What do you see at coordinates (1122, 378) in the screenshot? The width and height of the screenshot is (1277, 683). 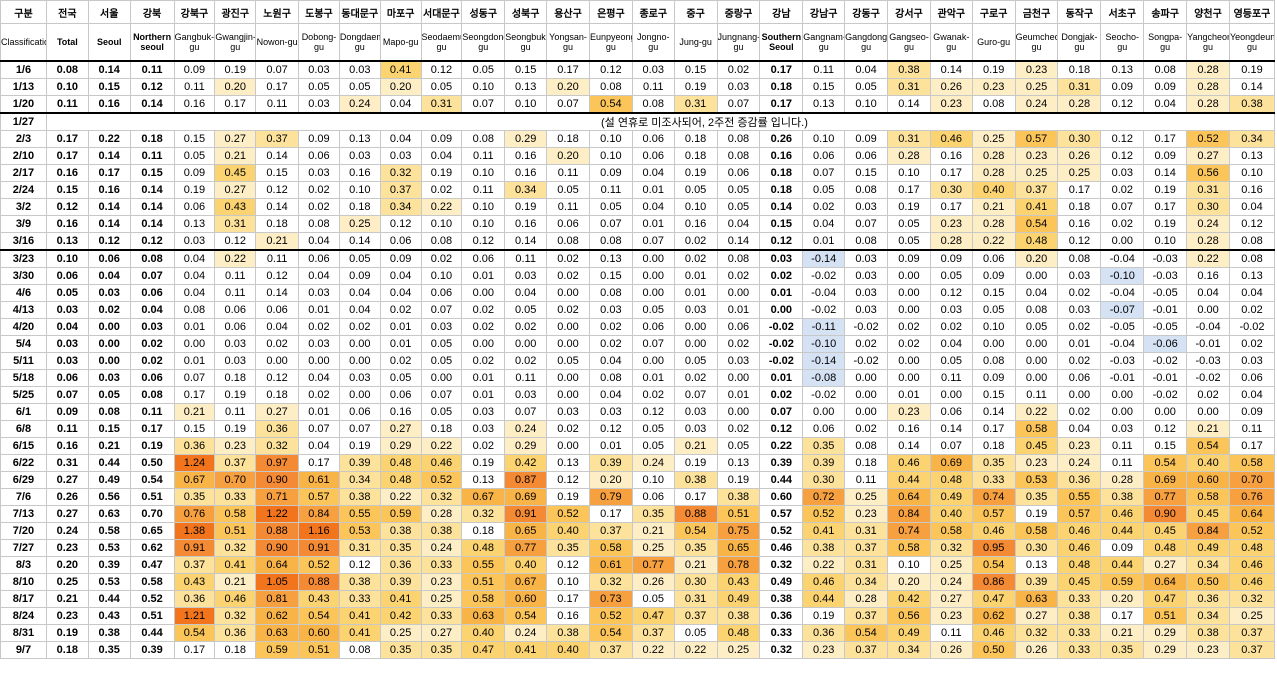 I see `value-cell: -0.01` at bounding box center [1122, 378].